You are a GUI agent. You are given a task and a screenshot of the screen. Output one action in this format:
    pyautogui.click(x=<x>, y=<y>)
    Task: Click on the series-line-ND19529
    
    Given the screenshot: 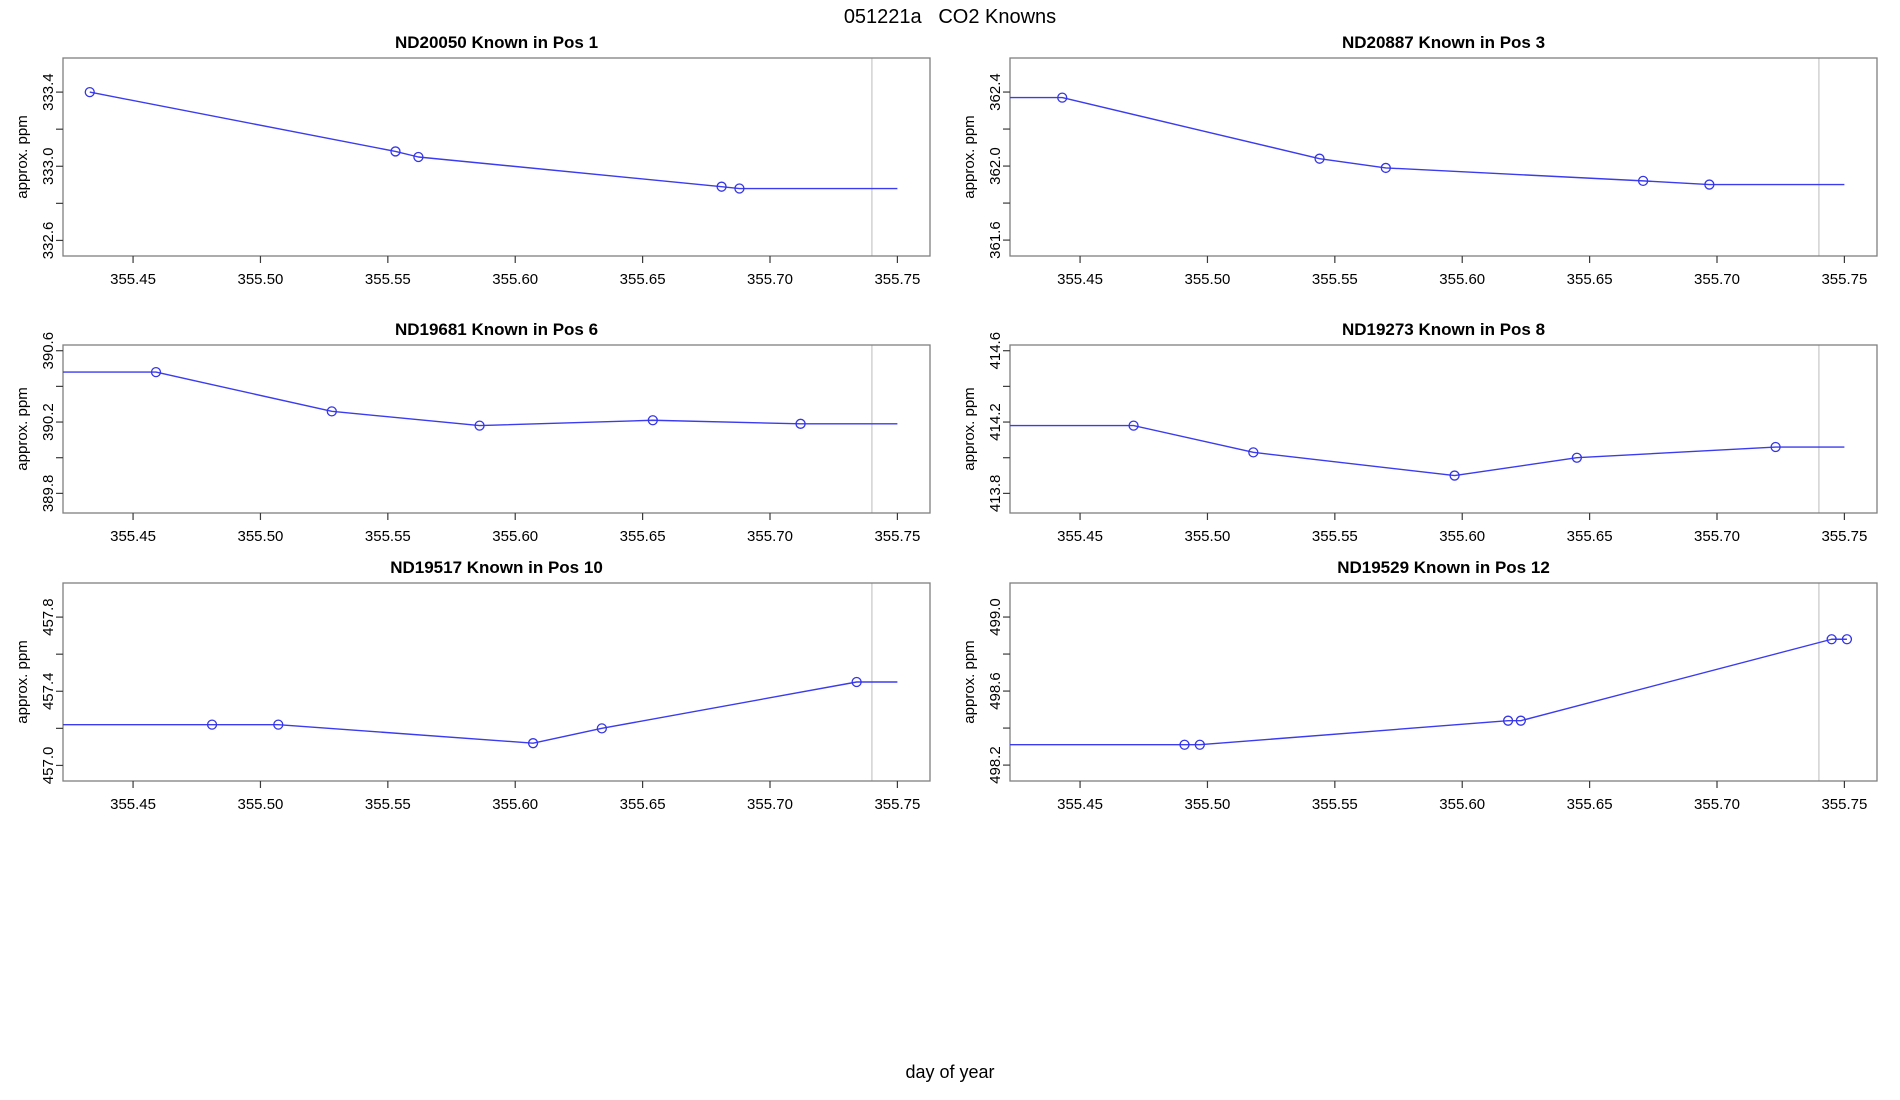 What is the action you would take?
    pyautogui.click(x=1428, y=692)
    